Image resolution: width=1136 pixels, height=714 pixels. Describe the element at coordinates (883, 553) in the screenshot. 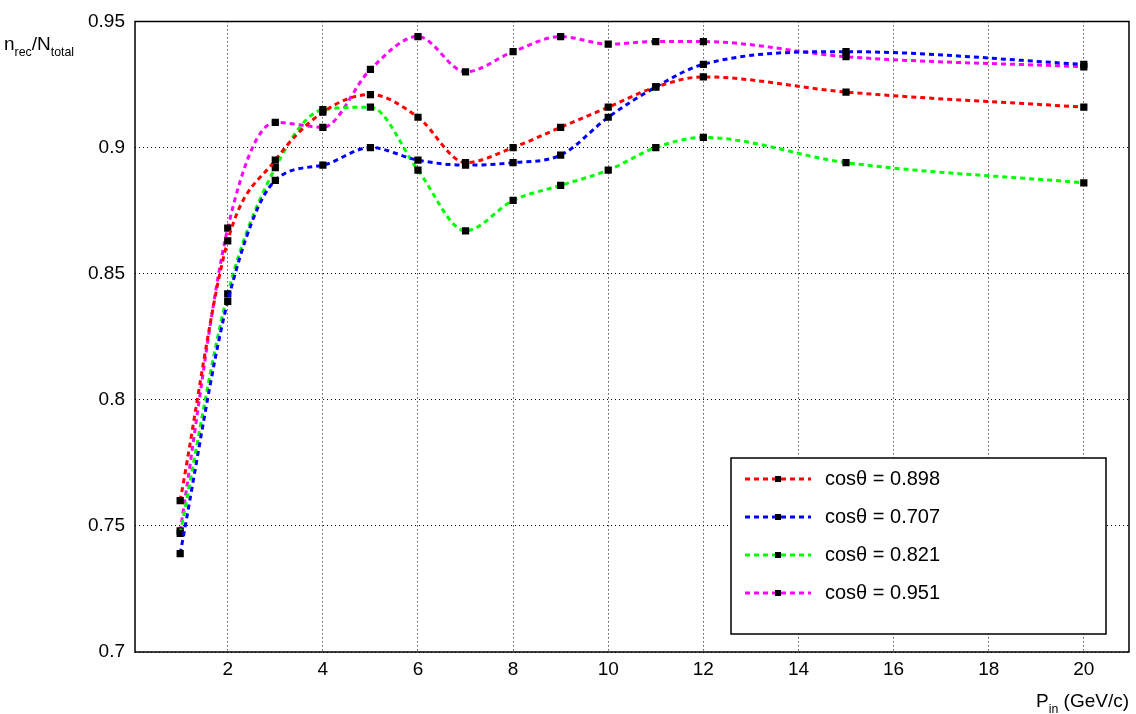

I see `legend-label: cosθ = 0.821` at that location.